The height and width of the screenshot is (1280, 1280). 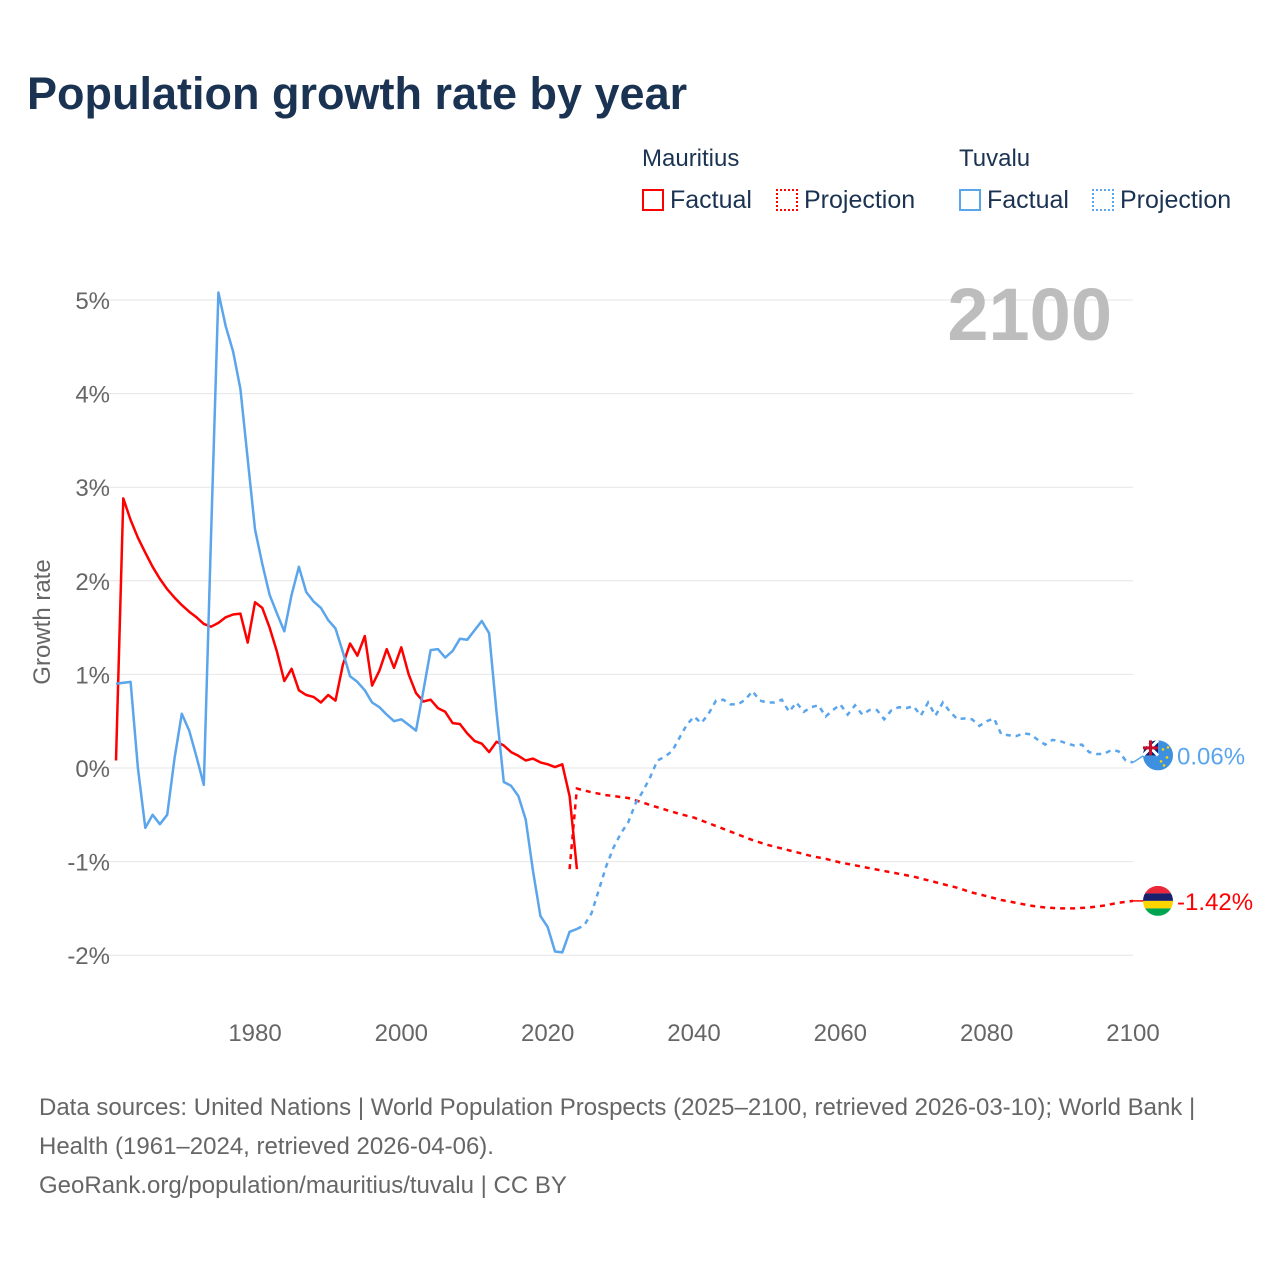 I want to click on legend-mauritius-factual: Factual, so click(x=697, y=200).